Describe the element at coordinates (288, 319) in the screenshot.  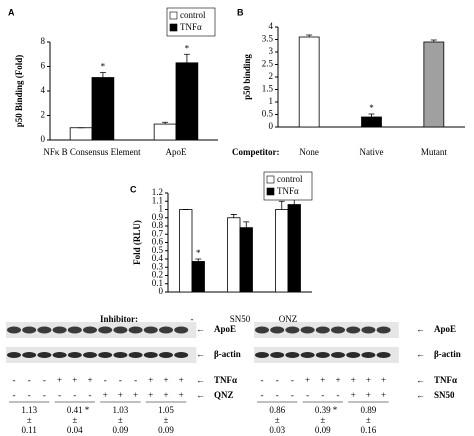
I see `x-tick-label: QNZ` at that location.